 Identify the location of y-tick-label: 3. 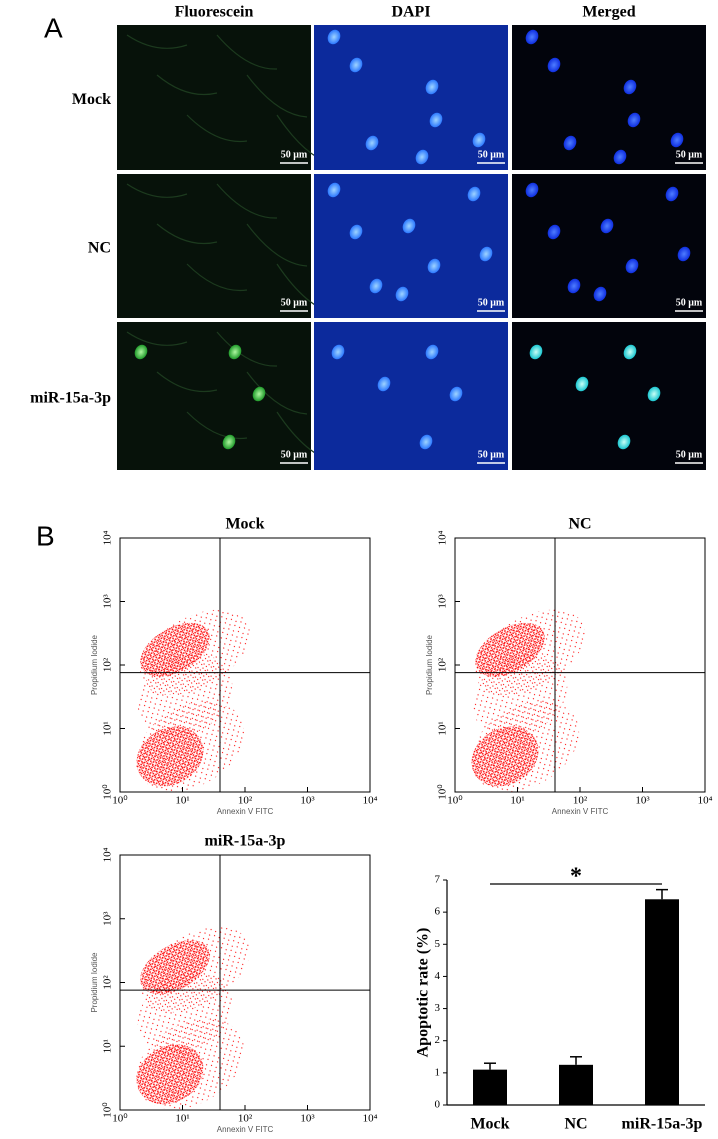
(438, 1008).